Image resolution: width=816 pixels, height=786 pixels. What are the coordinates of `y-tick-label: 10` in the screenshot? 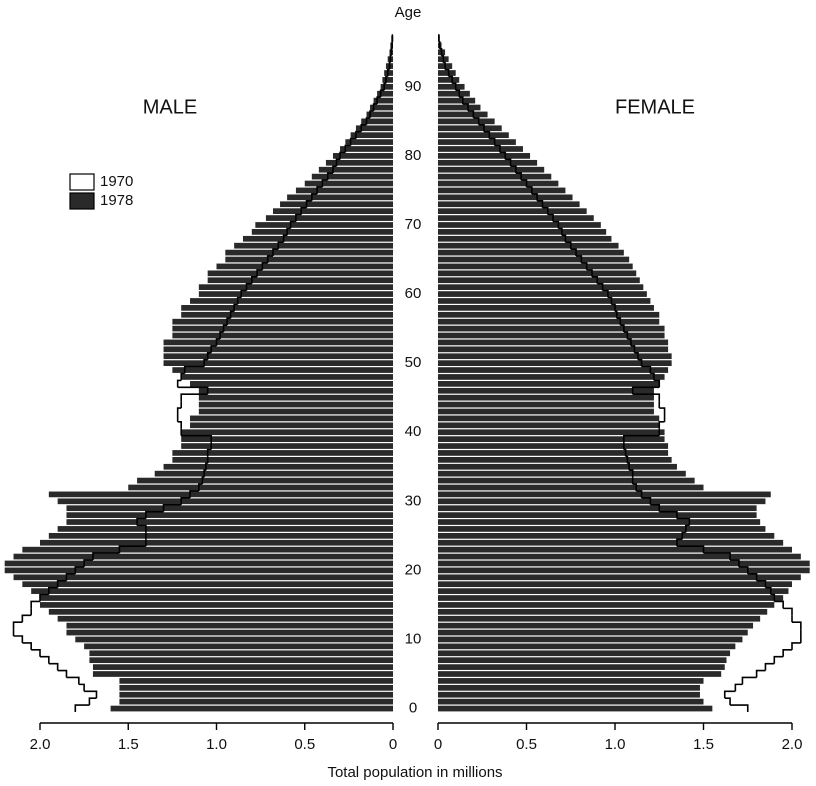 It's located at (413, 638).